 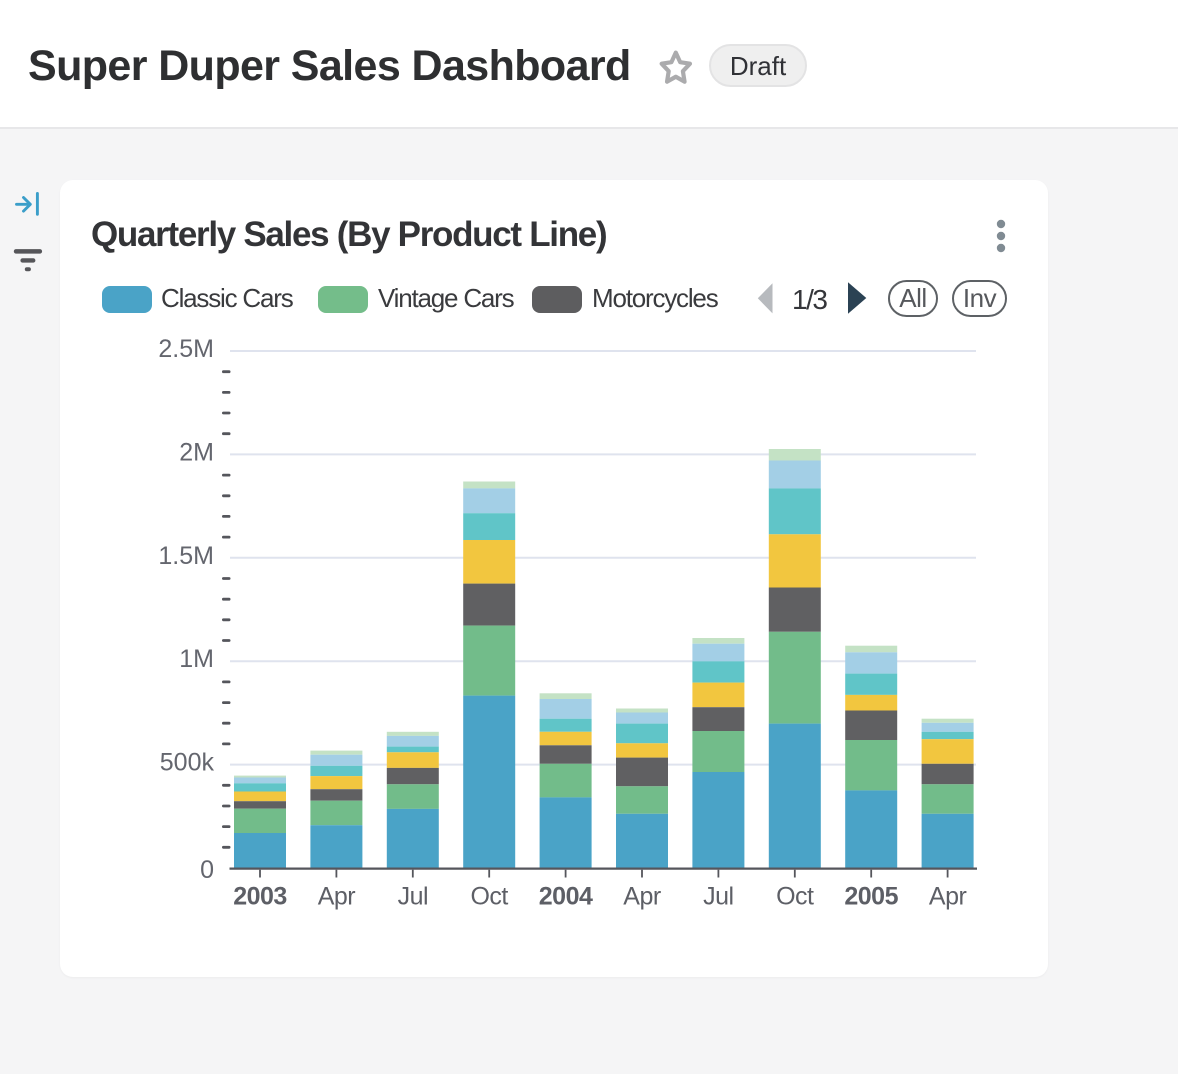 I want to click on svg-text: 1.5M, so click(x=186, y=556).